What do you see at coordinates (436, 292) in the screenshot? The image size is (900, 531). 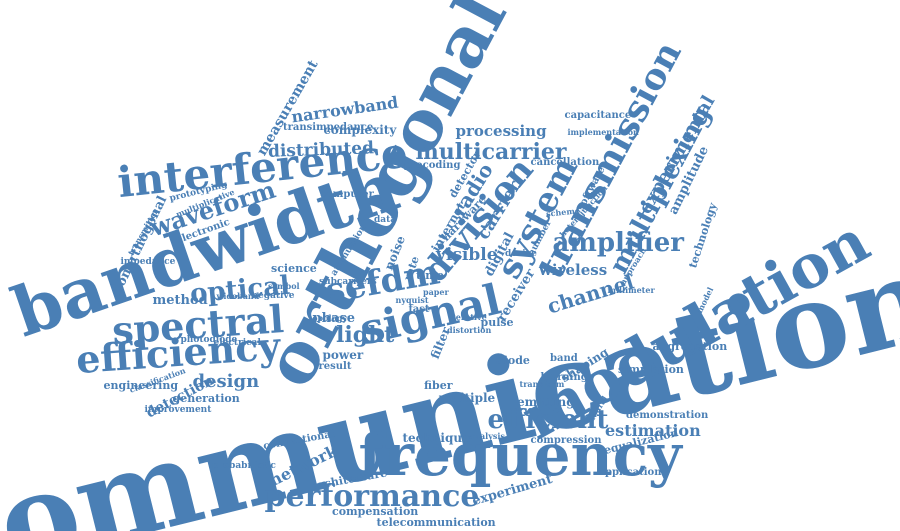 I see `cloud-word-paper: paper` at bounding box center [436, 292].